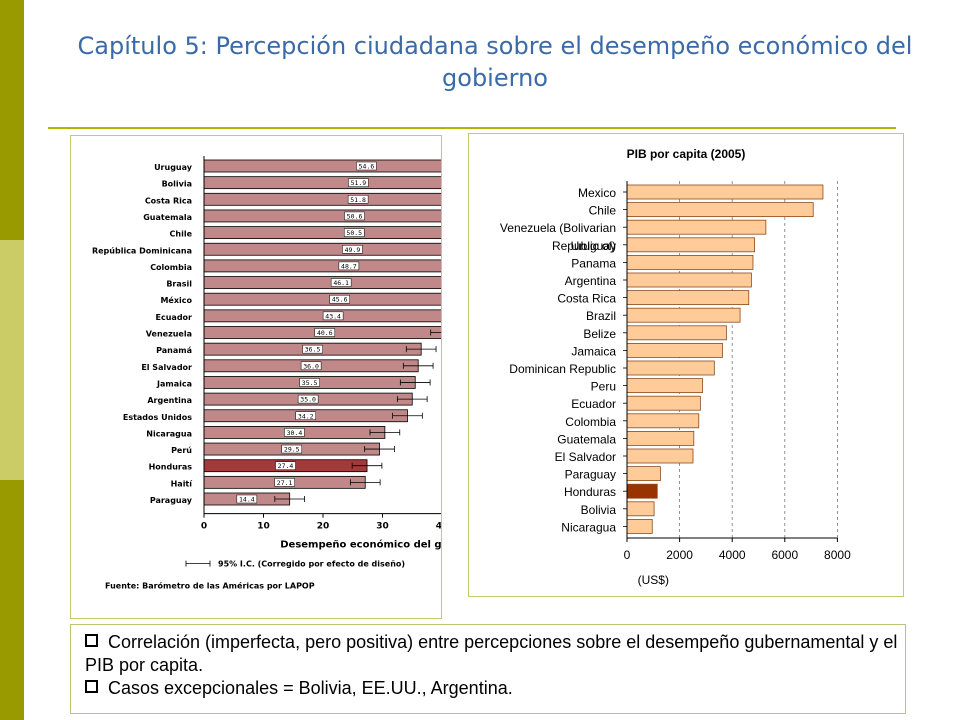 The width and height of the screenshot is (960, 720). Describe the element at coordinates (643, 474) in the screenshot. I see `bar-paraguay` at that location.